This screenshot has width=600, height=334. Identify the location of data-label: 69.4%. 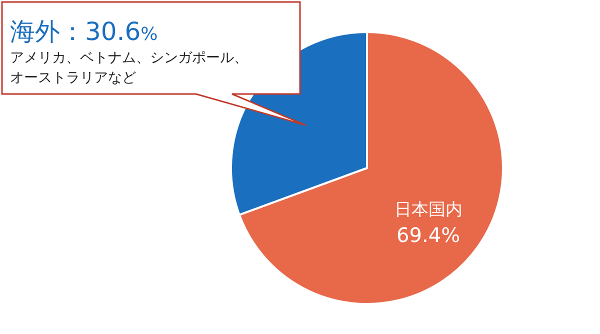
(428, 234).